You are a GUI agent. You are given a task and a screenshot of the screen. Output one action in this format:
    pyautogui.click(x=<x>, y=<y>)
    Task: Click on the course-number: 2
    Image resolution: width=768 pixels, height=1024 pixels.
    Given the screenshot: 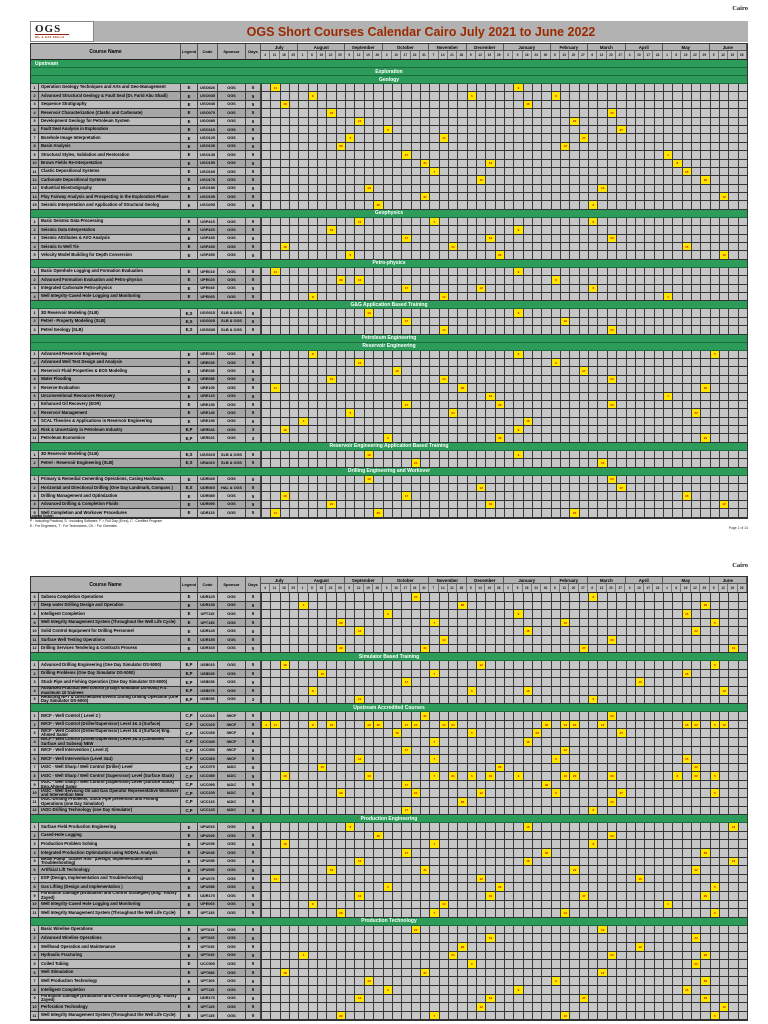 What is the action you would take?
    pyautogui.click(x=35, y=463)
    